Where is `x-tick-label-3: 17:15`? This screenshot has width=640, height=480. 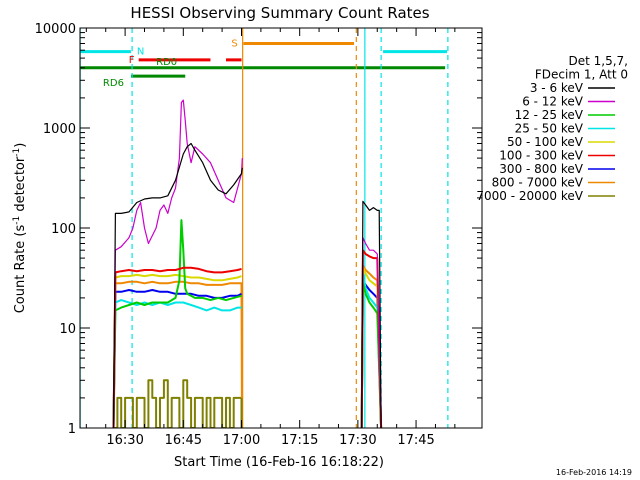
x-tick-label-3: 17:15 is located at coordinates (299, 440).